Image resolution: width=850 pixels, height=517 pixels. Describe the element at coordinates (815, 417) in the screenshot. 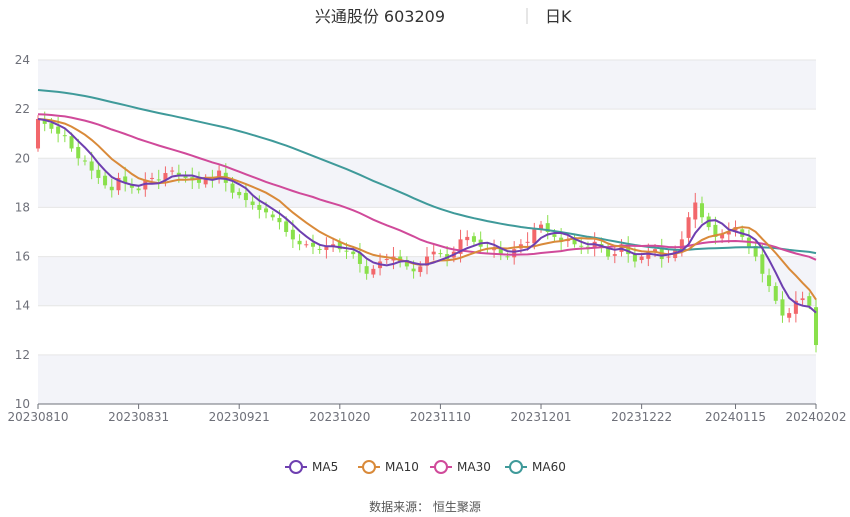

I see `x-tick-label: 20240202` at that location.